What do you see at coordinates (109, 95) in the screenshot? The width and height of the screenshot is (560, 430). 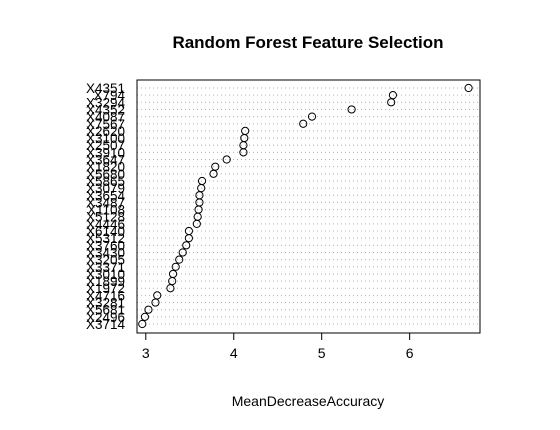 I see `category-label: X794` at bounding box center [109, 95].